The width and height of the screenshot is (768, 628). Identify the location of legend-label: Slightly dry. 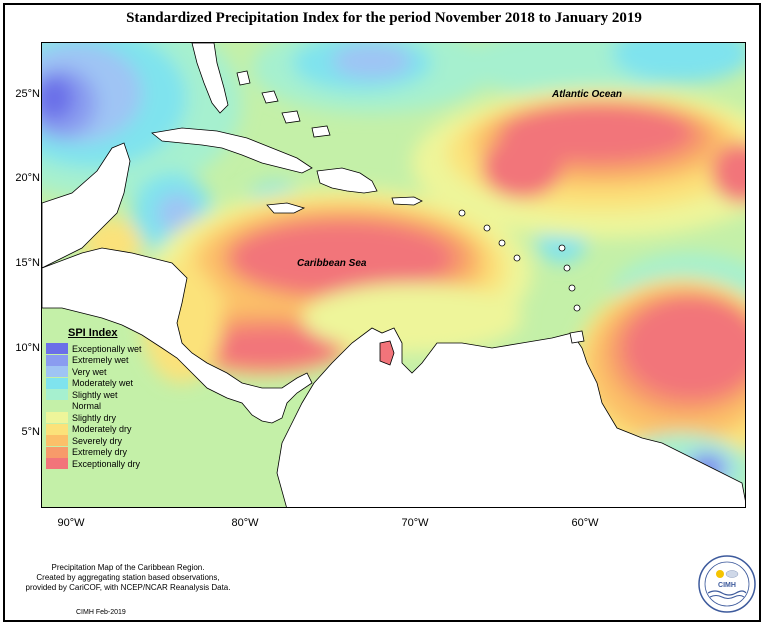
(94, 417).